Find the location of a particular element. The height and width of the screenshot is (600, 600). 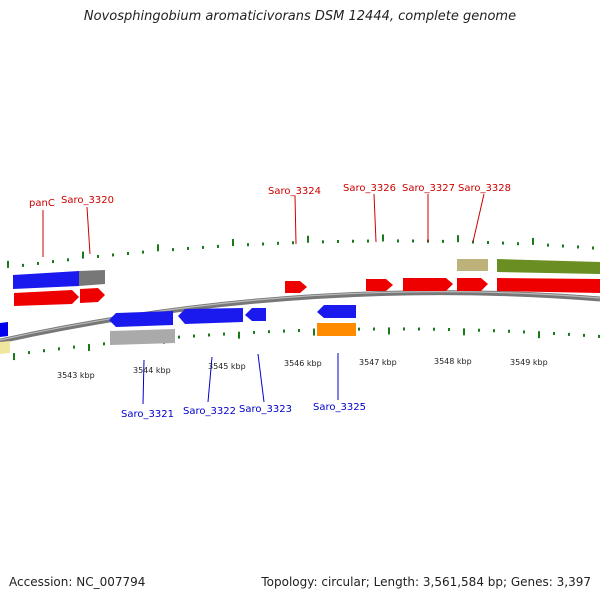

gene-label-saro3323: Saro_3323 is located at coordinates (265, 409).